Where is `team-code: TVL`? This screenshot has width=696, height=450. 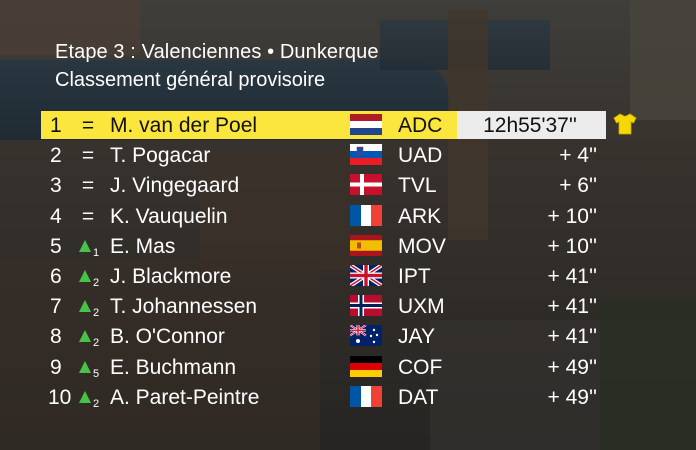
team-code: TVL is located at coordinates (417, 186).